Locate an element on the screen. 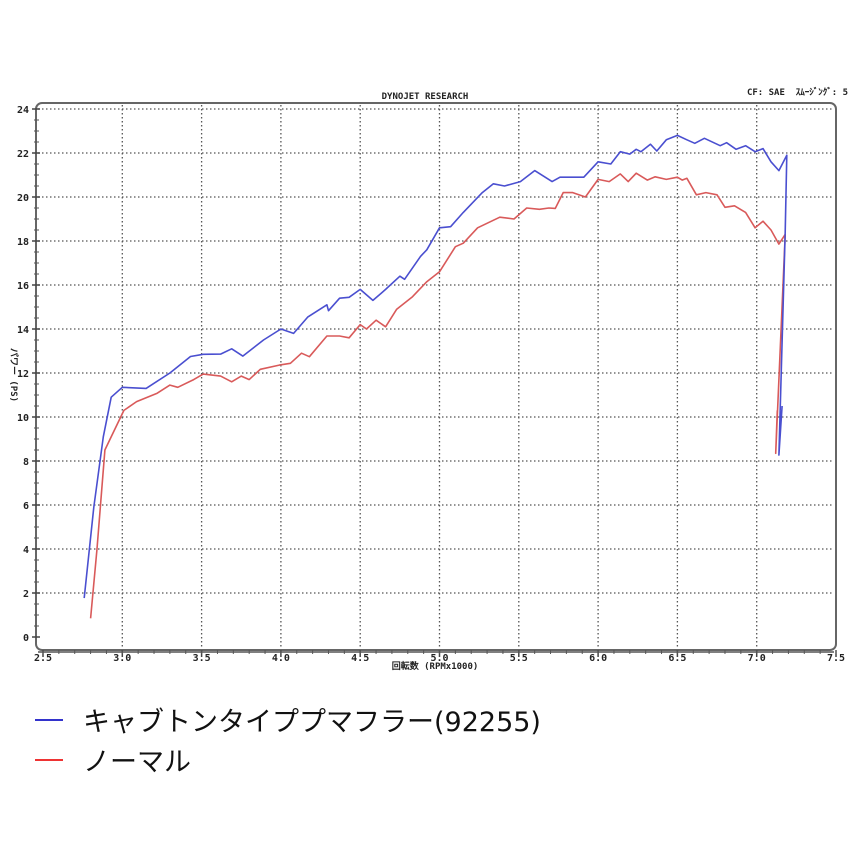  chart-title: DYNOJET RESEARCH is located at coordinates (425, 97).